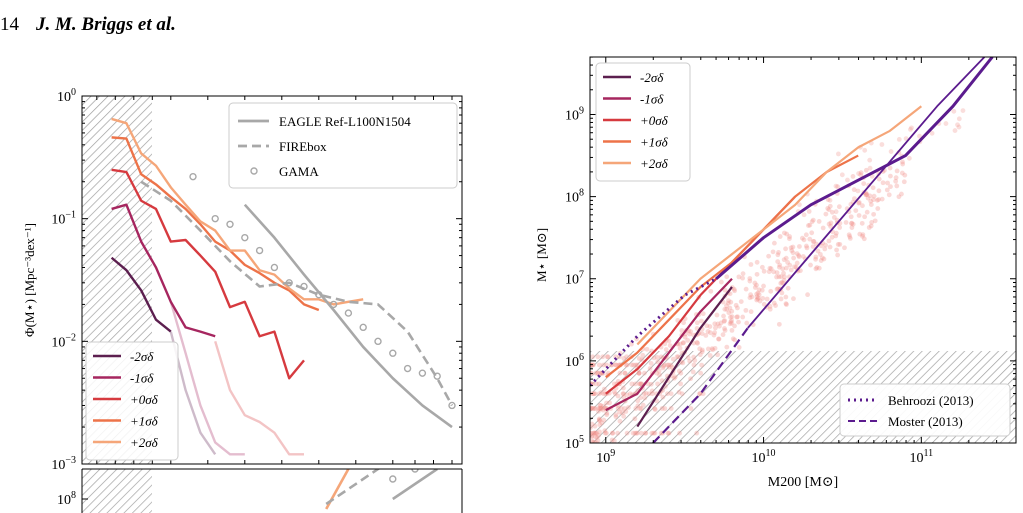 The image size is (1023, 513). I want to click on legend-box, so click(343, 145).